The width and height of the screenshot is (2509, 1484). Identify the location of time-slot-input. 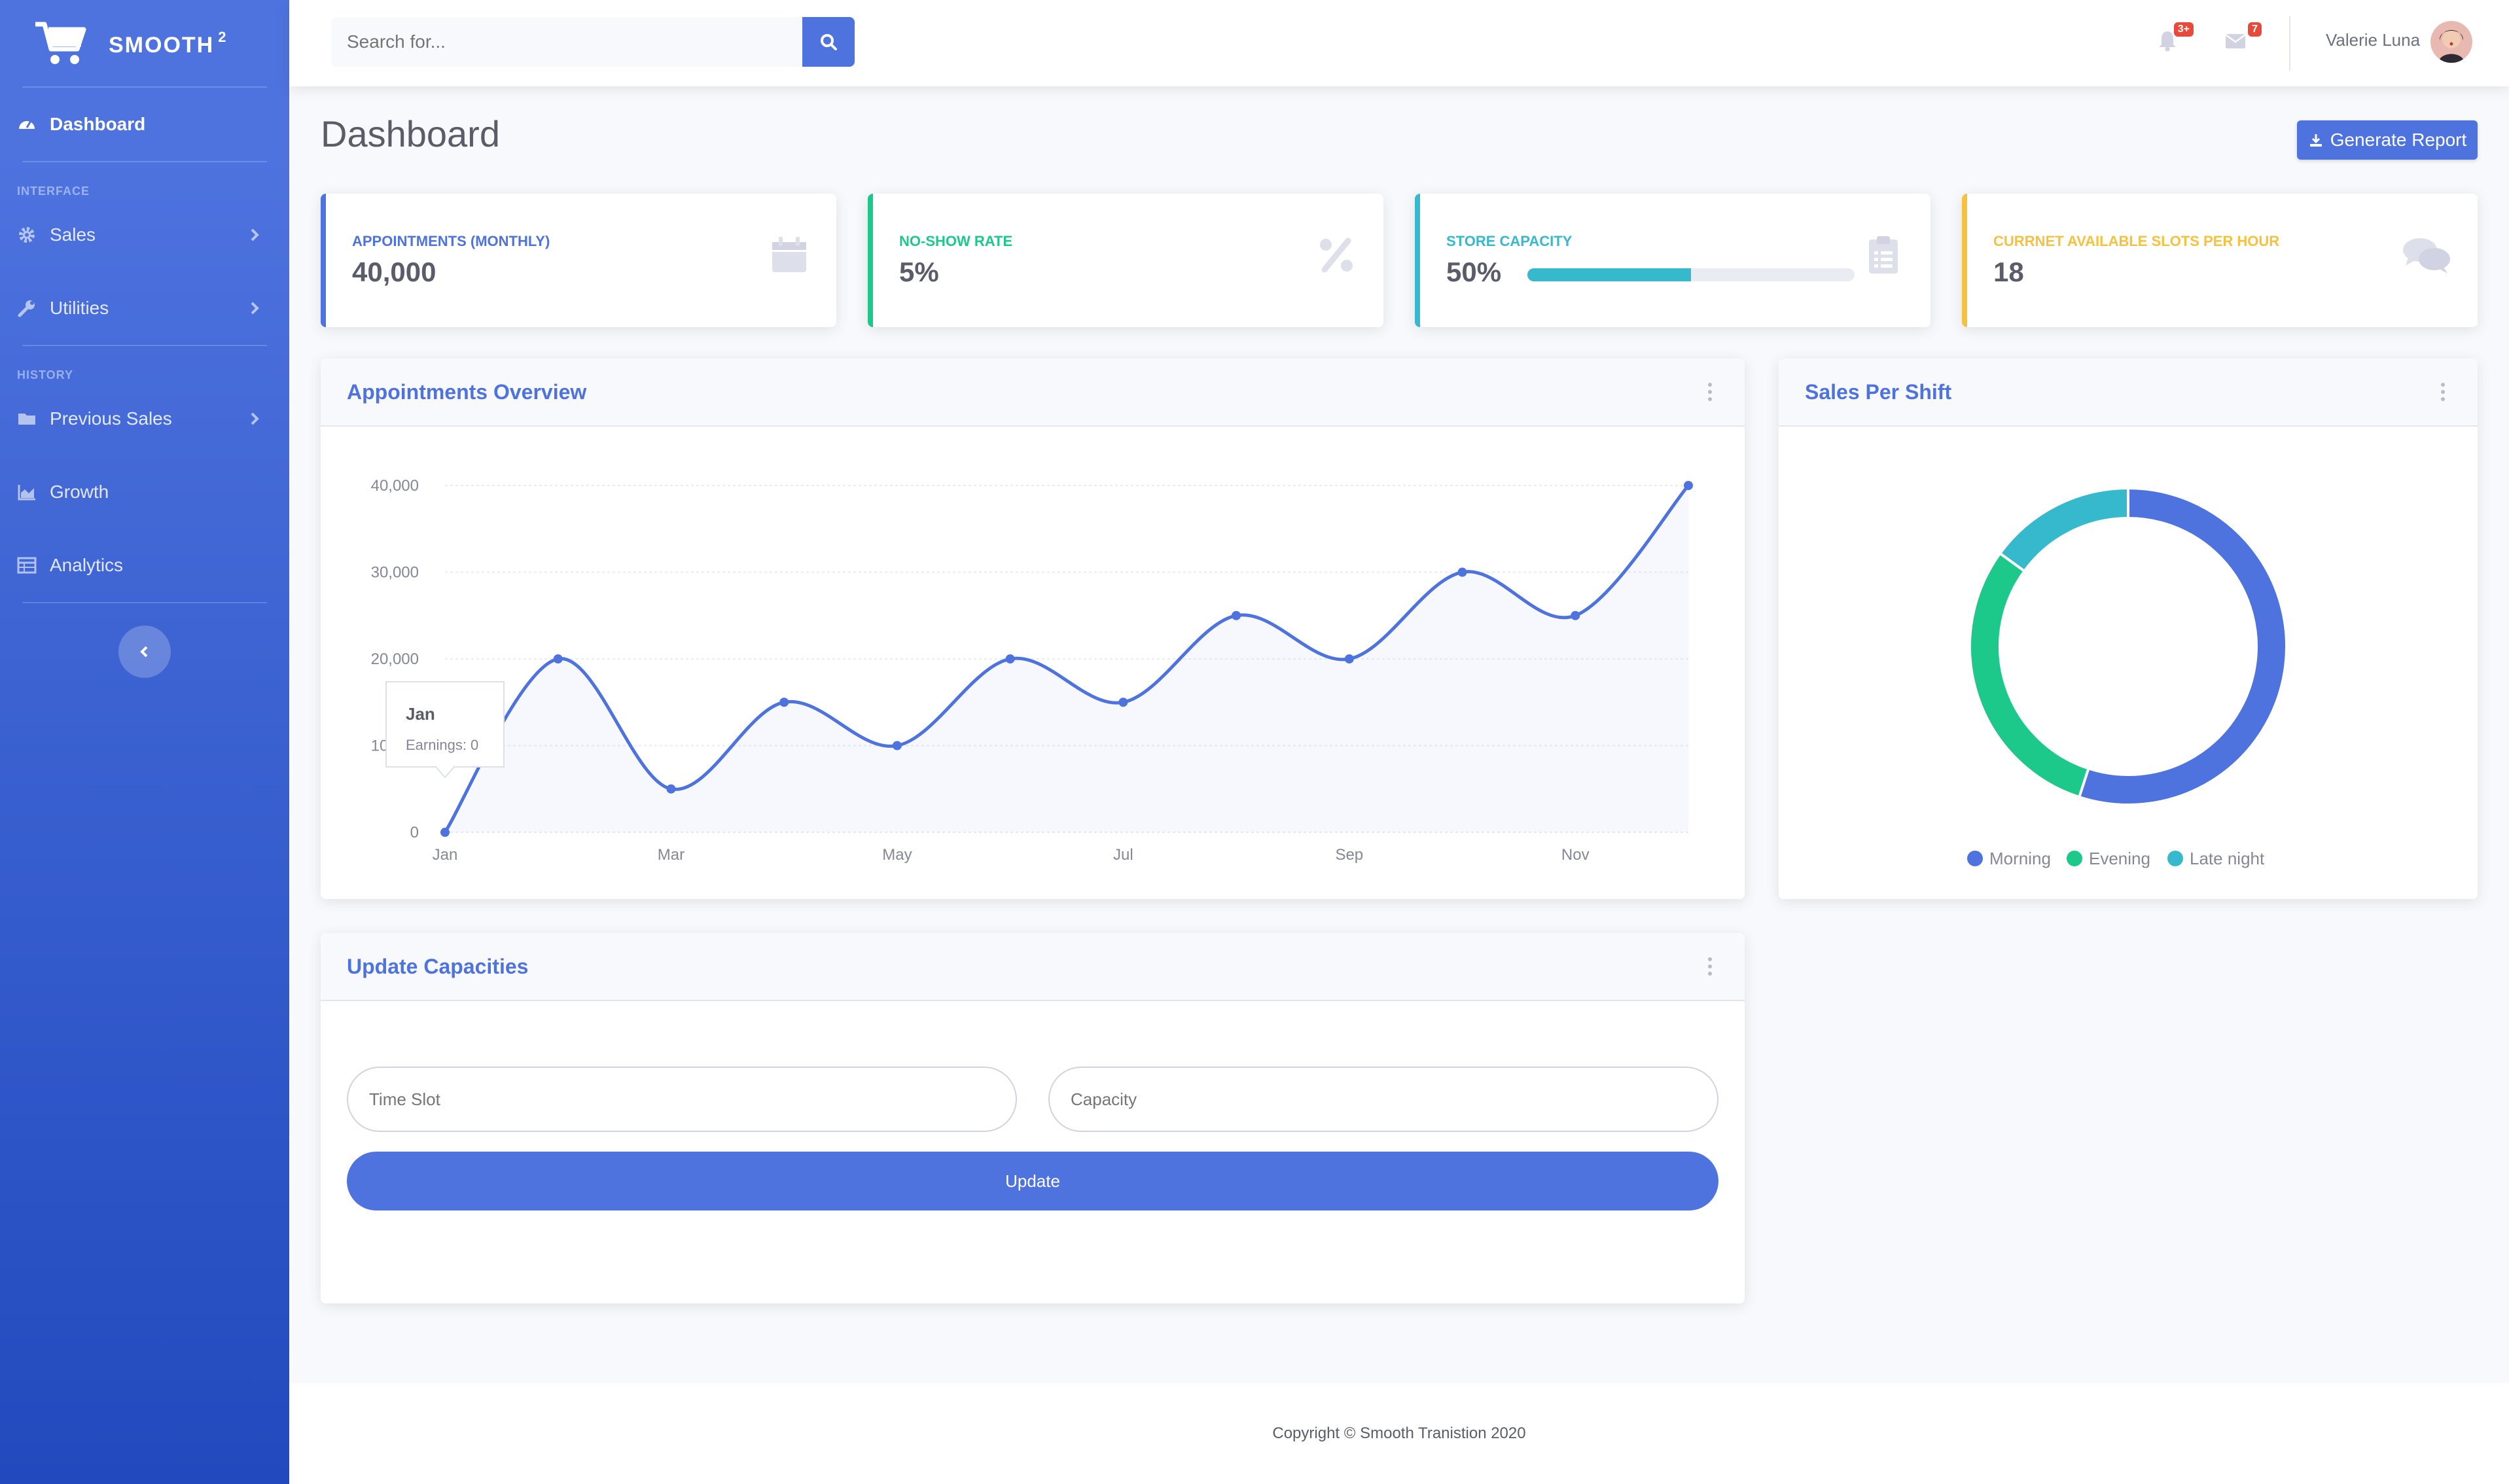
(682, 1099).